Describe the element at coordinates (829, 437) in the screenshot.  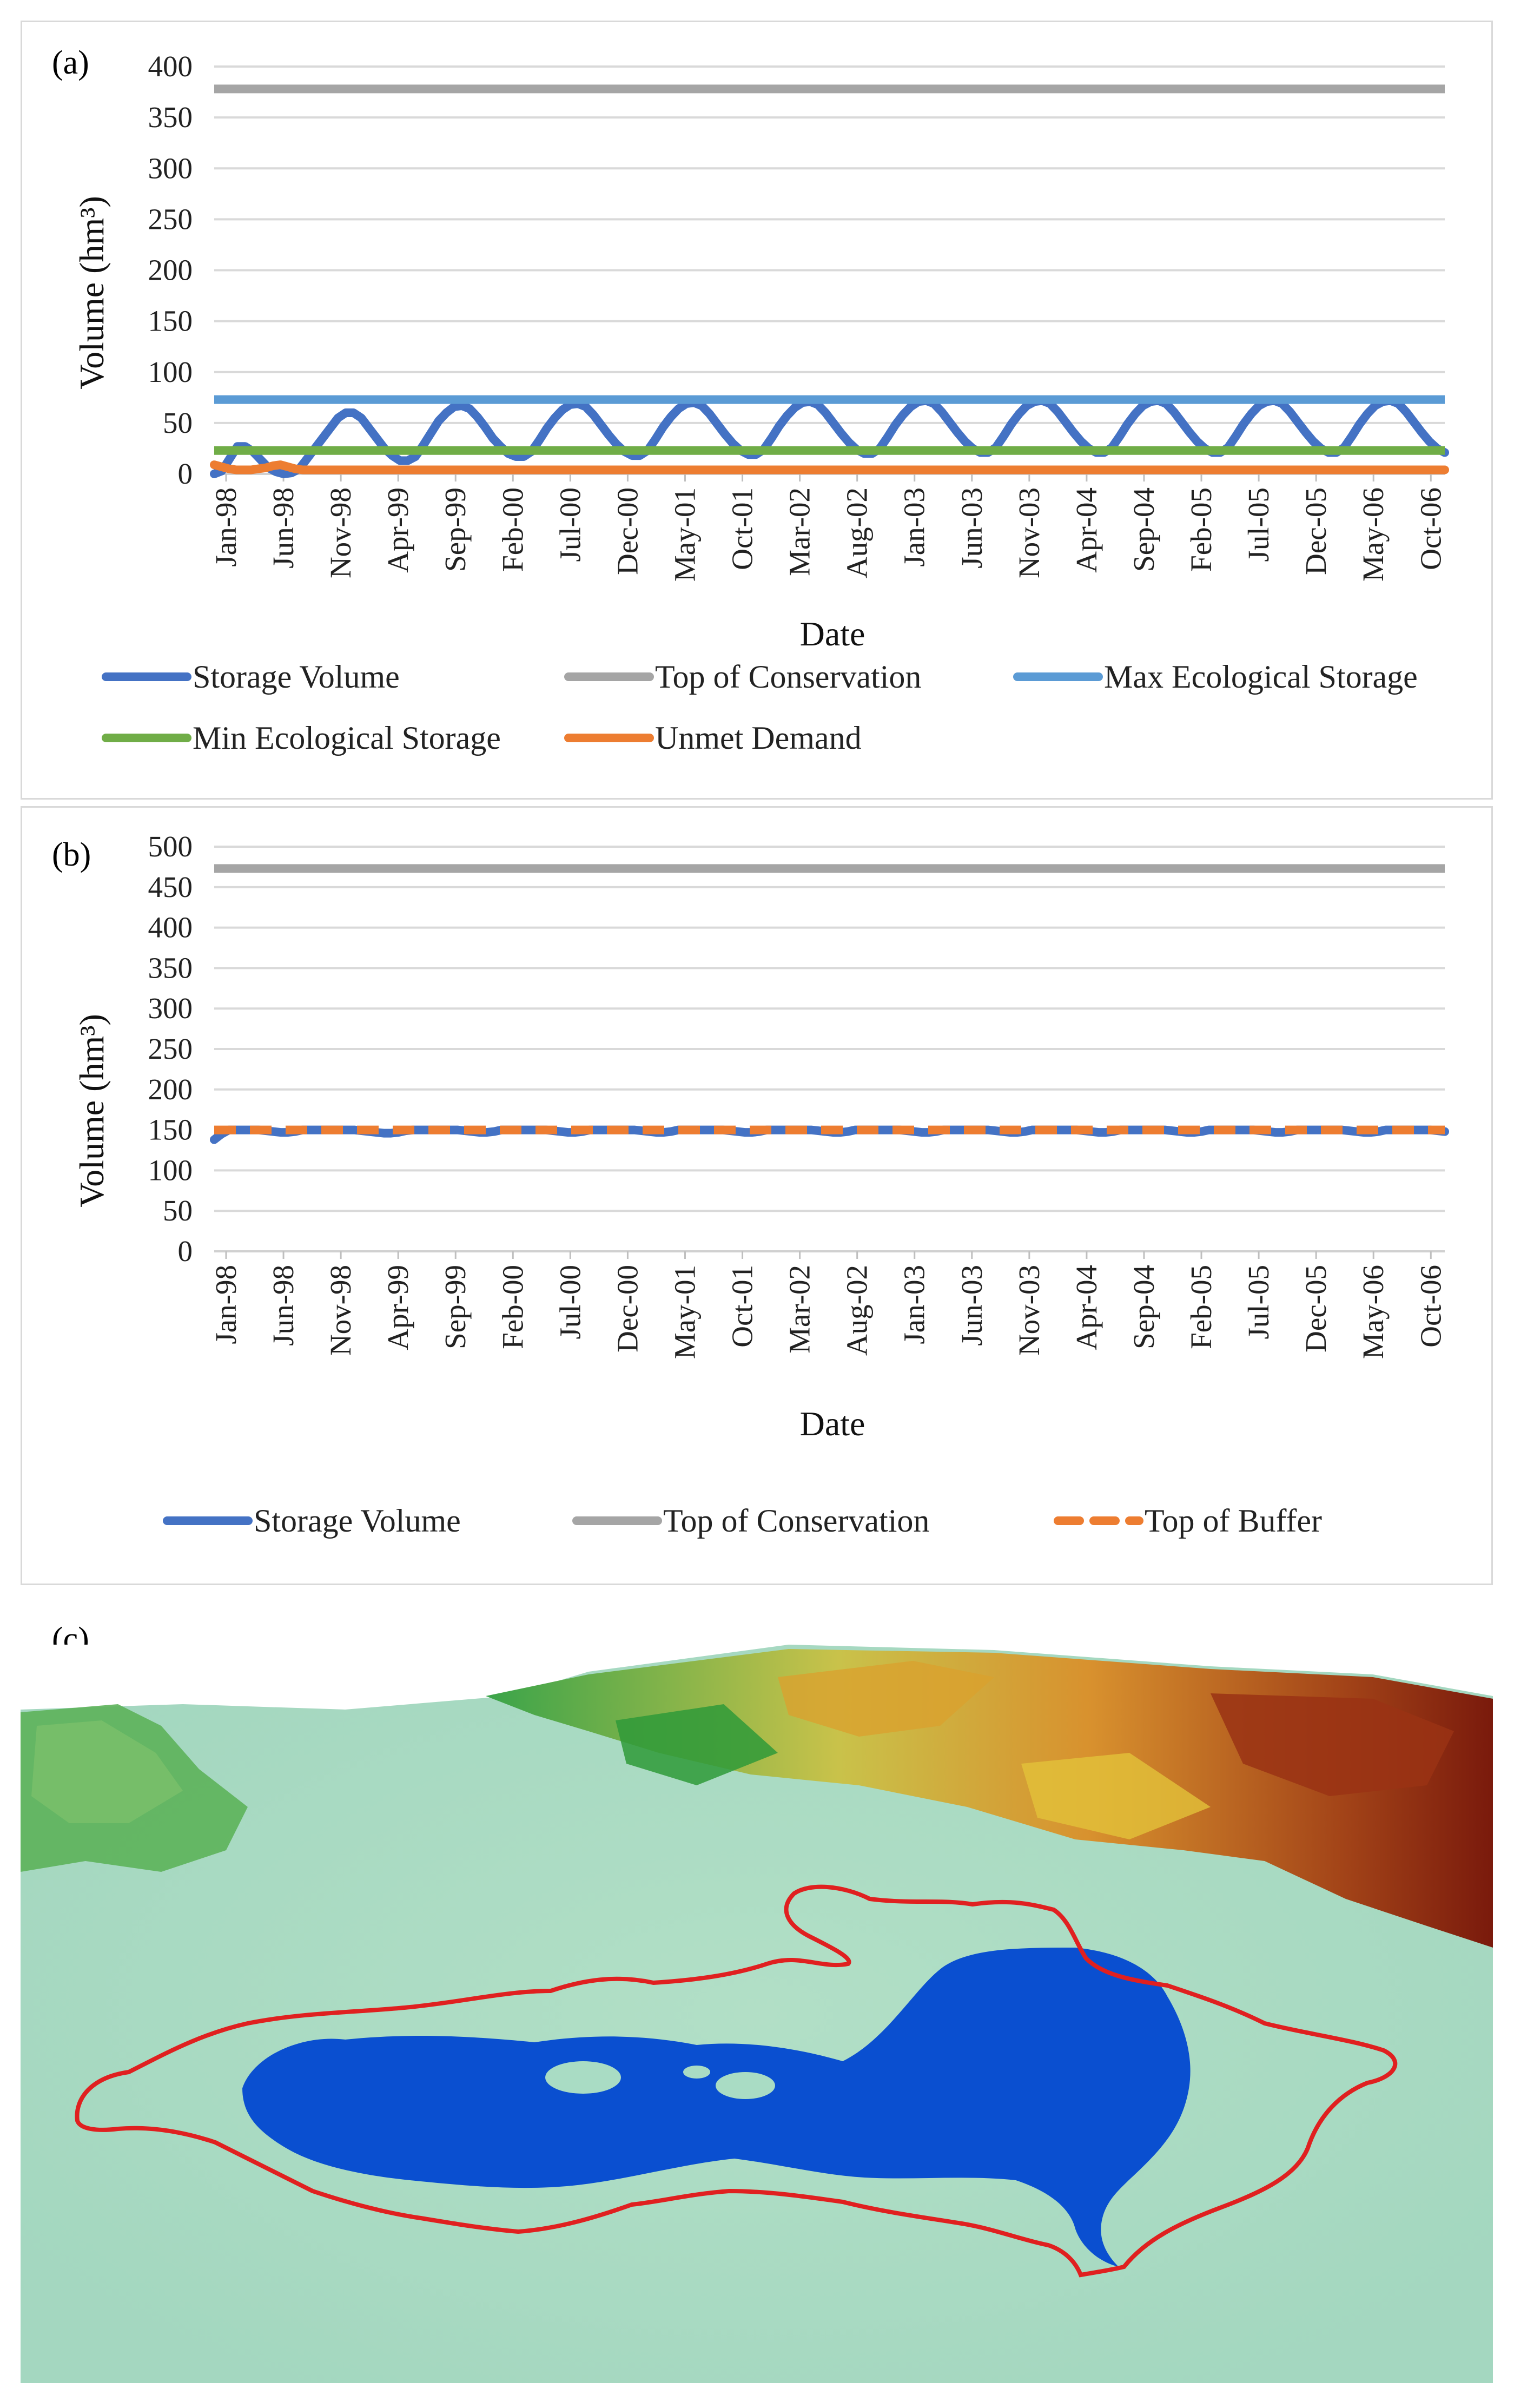
I see `series-line-storage-volume` at that location.